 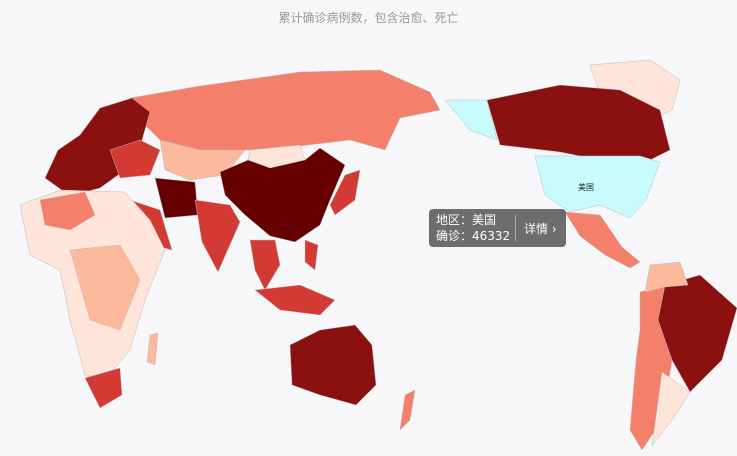 I want to click on region-central-africa, so click(x=105, y=287).